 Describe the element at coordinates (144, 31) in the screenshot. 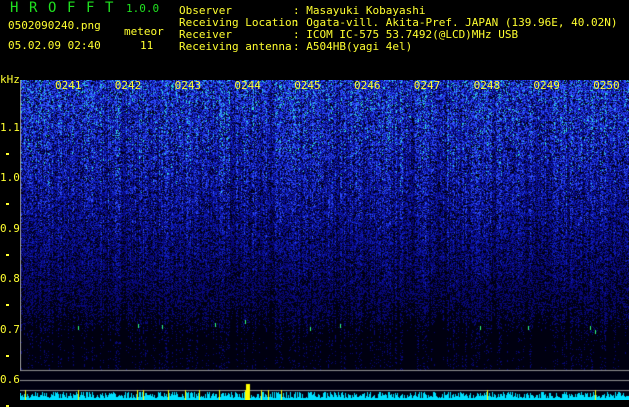

I see `meteor-label: meteor` at that location.